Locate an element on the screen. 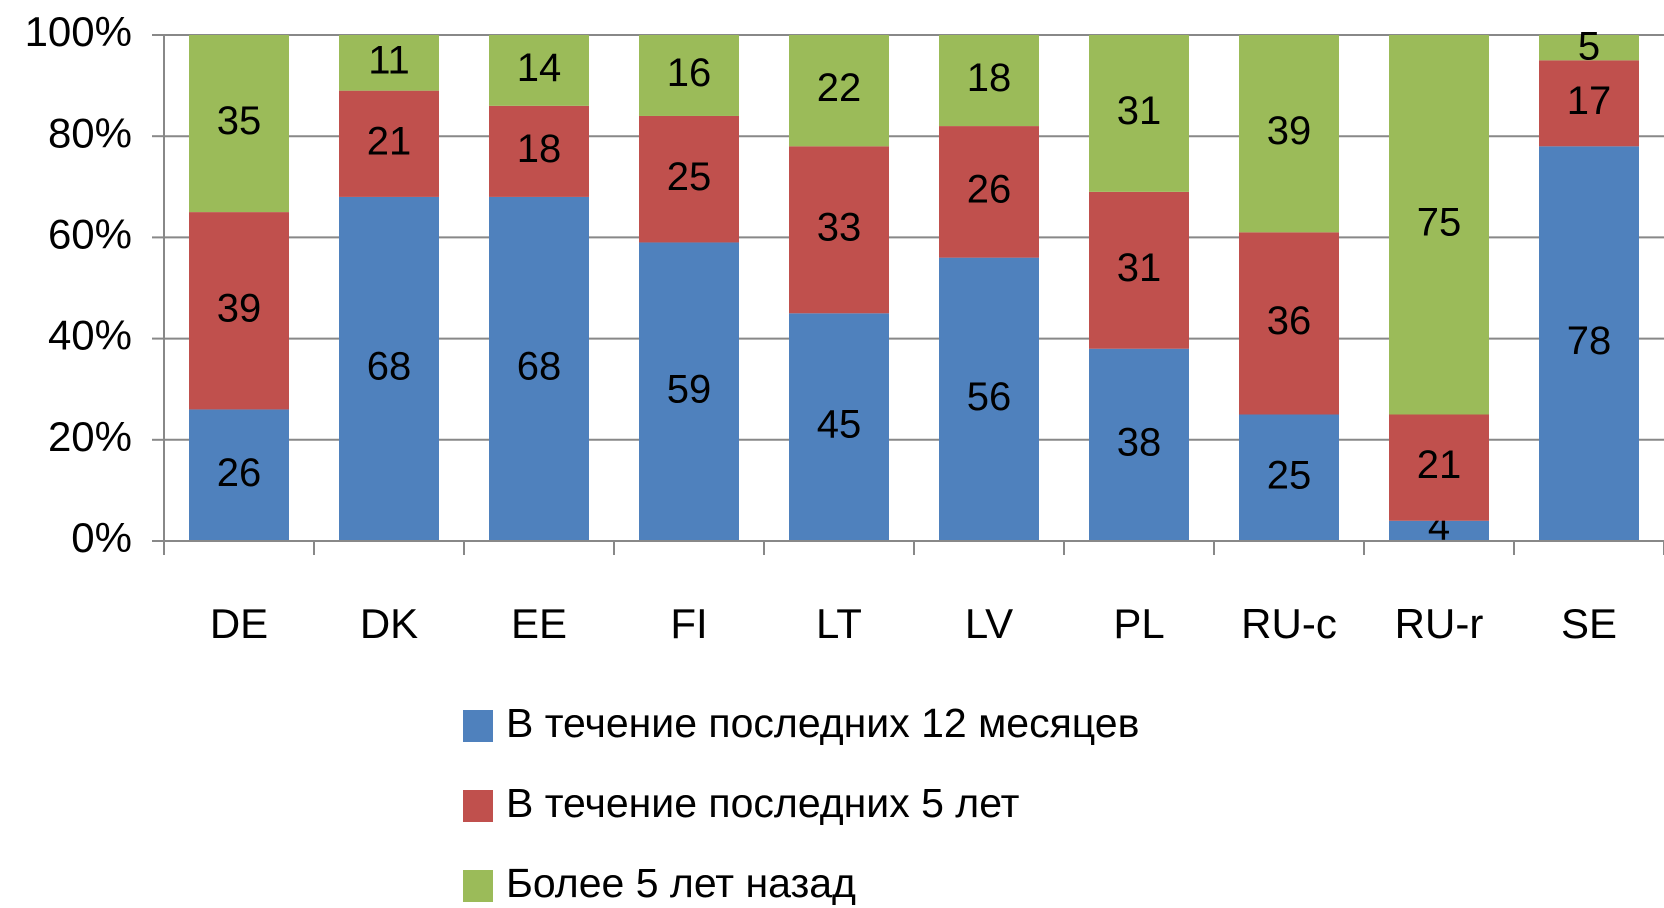 The image size is (1664, 908). data-label: 14 is located at coordinates (539, 68).